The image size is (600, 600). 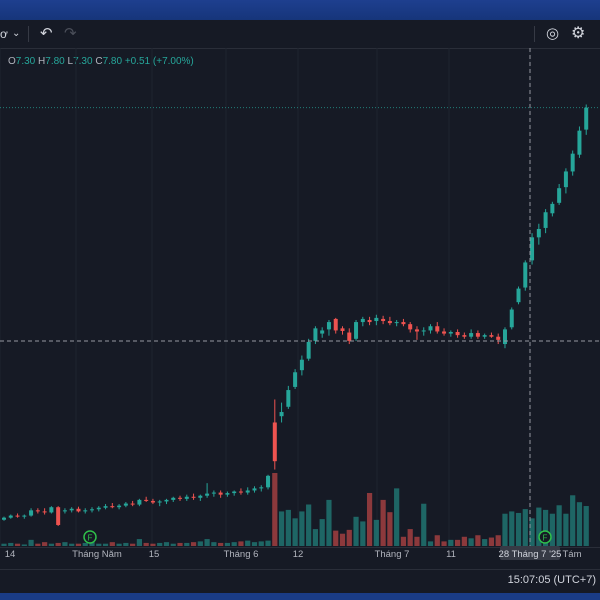 I want to click on settings-icon: ⚙, so click(x=578, y=33).